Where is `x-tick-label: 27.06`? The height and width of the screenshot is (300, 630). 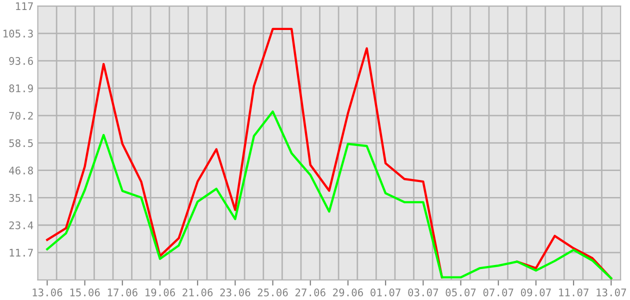
x-tick-label: 27.06 is located at coordinates (310, 292).